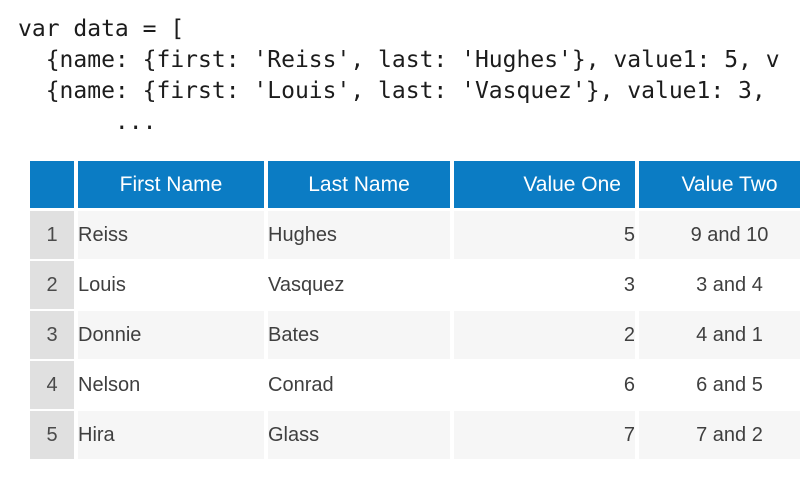 Image resolution: width=800 pixels, height=494 pixels. I want to click on value-one-cell: 6, so click(546, 386).